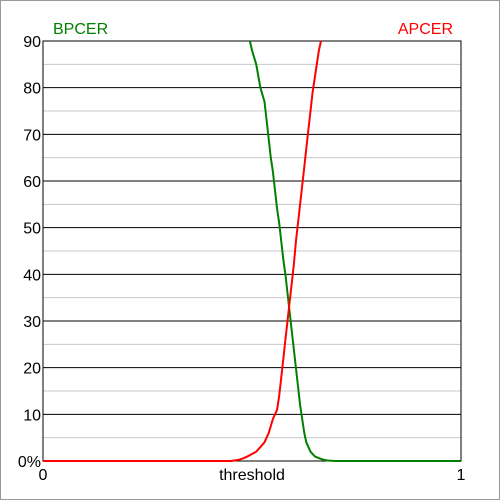 This screenshot has width=500, height=500. I want to click on y-tick-label: 50, so click(32, 229).